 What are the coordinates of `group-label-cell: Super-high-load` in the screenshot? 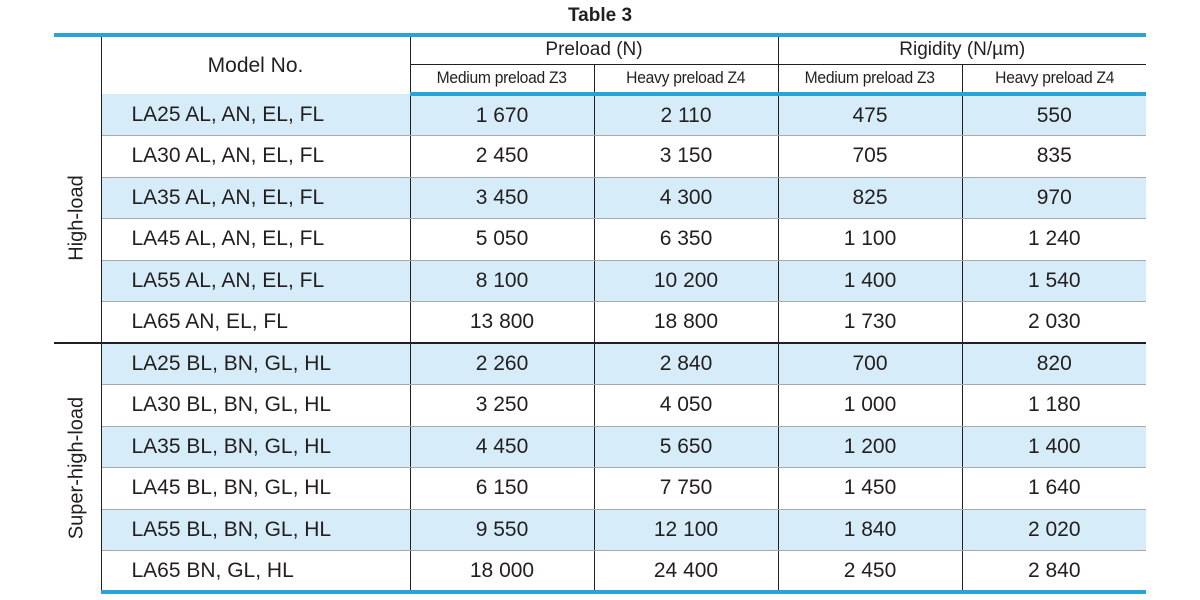 It's located at (78, 467).